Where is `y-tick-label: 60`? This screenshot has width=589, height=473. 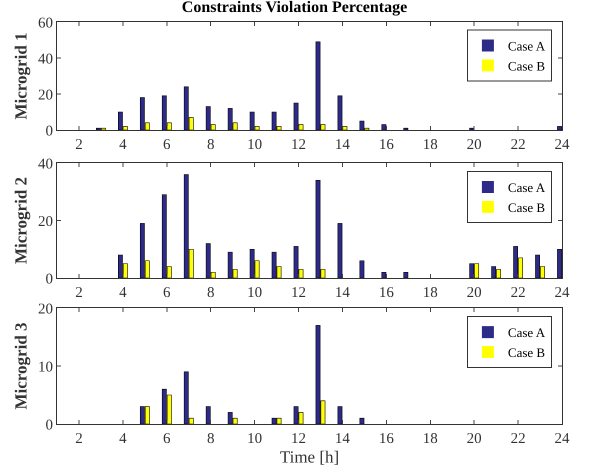 y-tick-label: 60 is located at coordinates (45, 23).